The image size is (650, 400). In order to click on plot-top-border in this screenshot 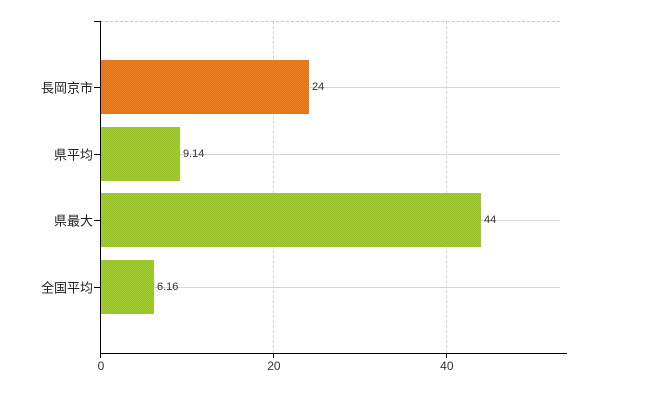, I will do `click(330, 21)`.